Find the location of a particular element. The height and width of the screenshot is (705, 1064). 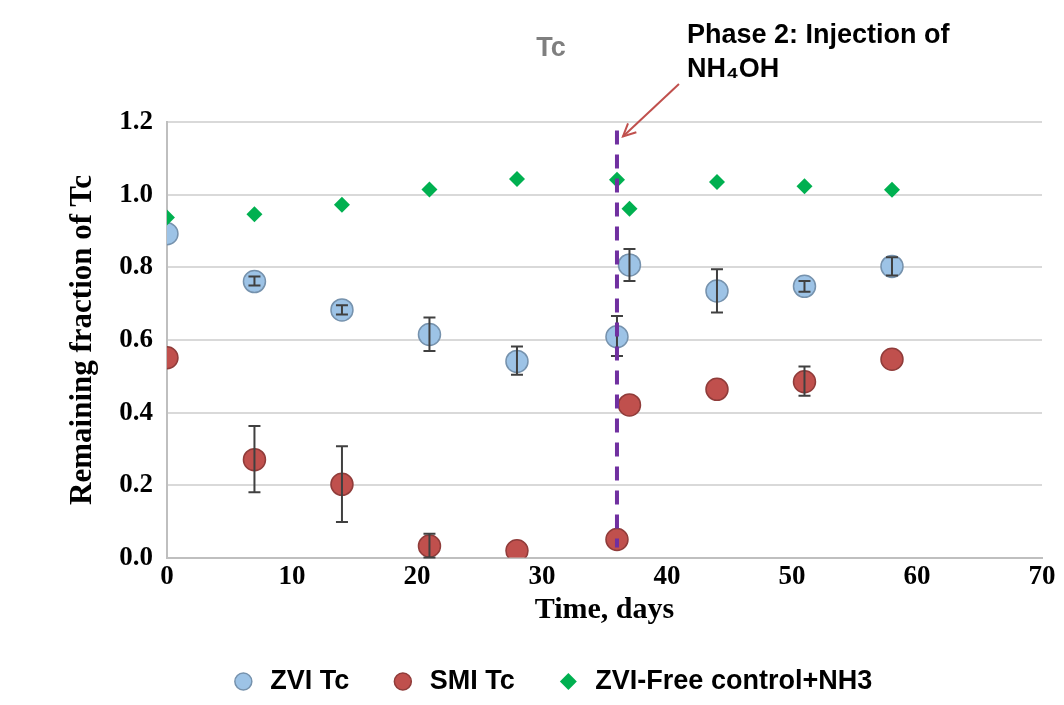

y-axis-title: Remaining fraction of Tc is located at coordinates (80, 340).